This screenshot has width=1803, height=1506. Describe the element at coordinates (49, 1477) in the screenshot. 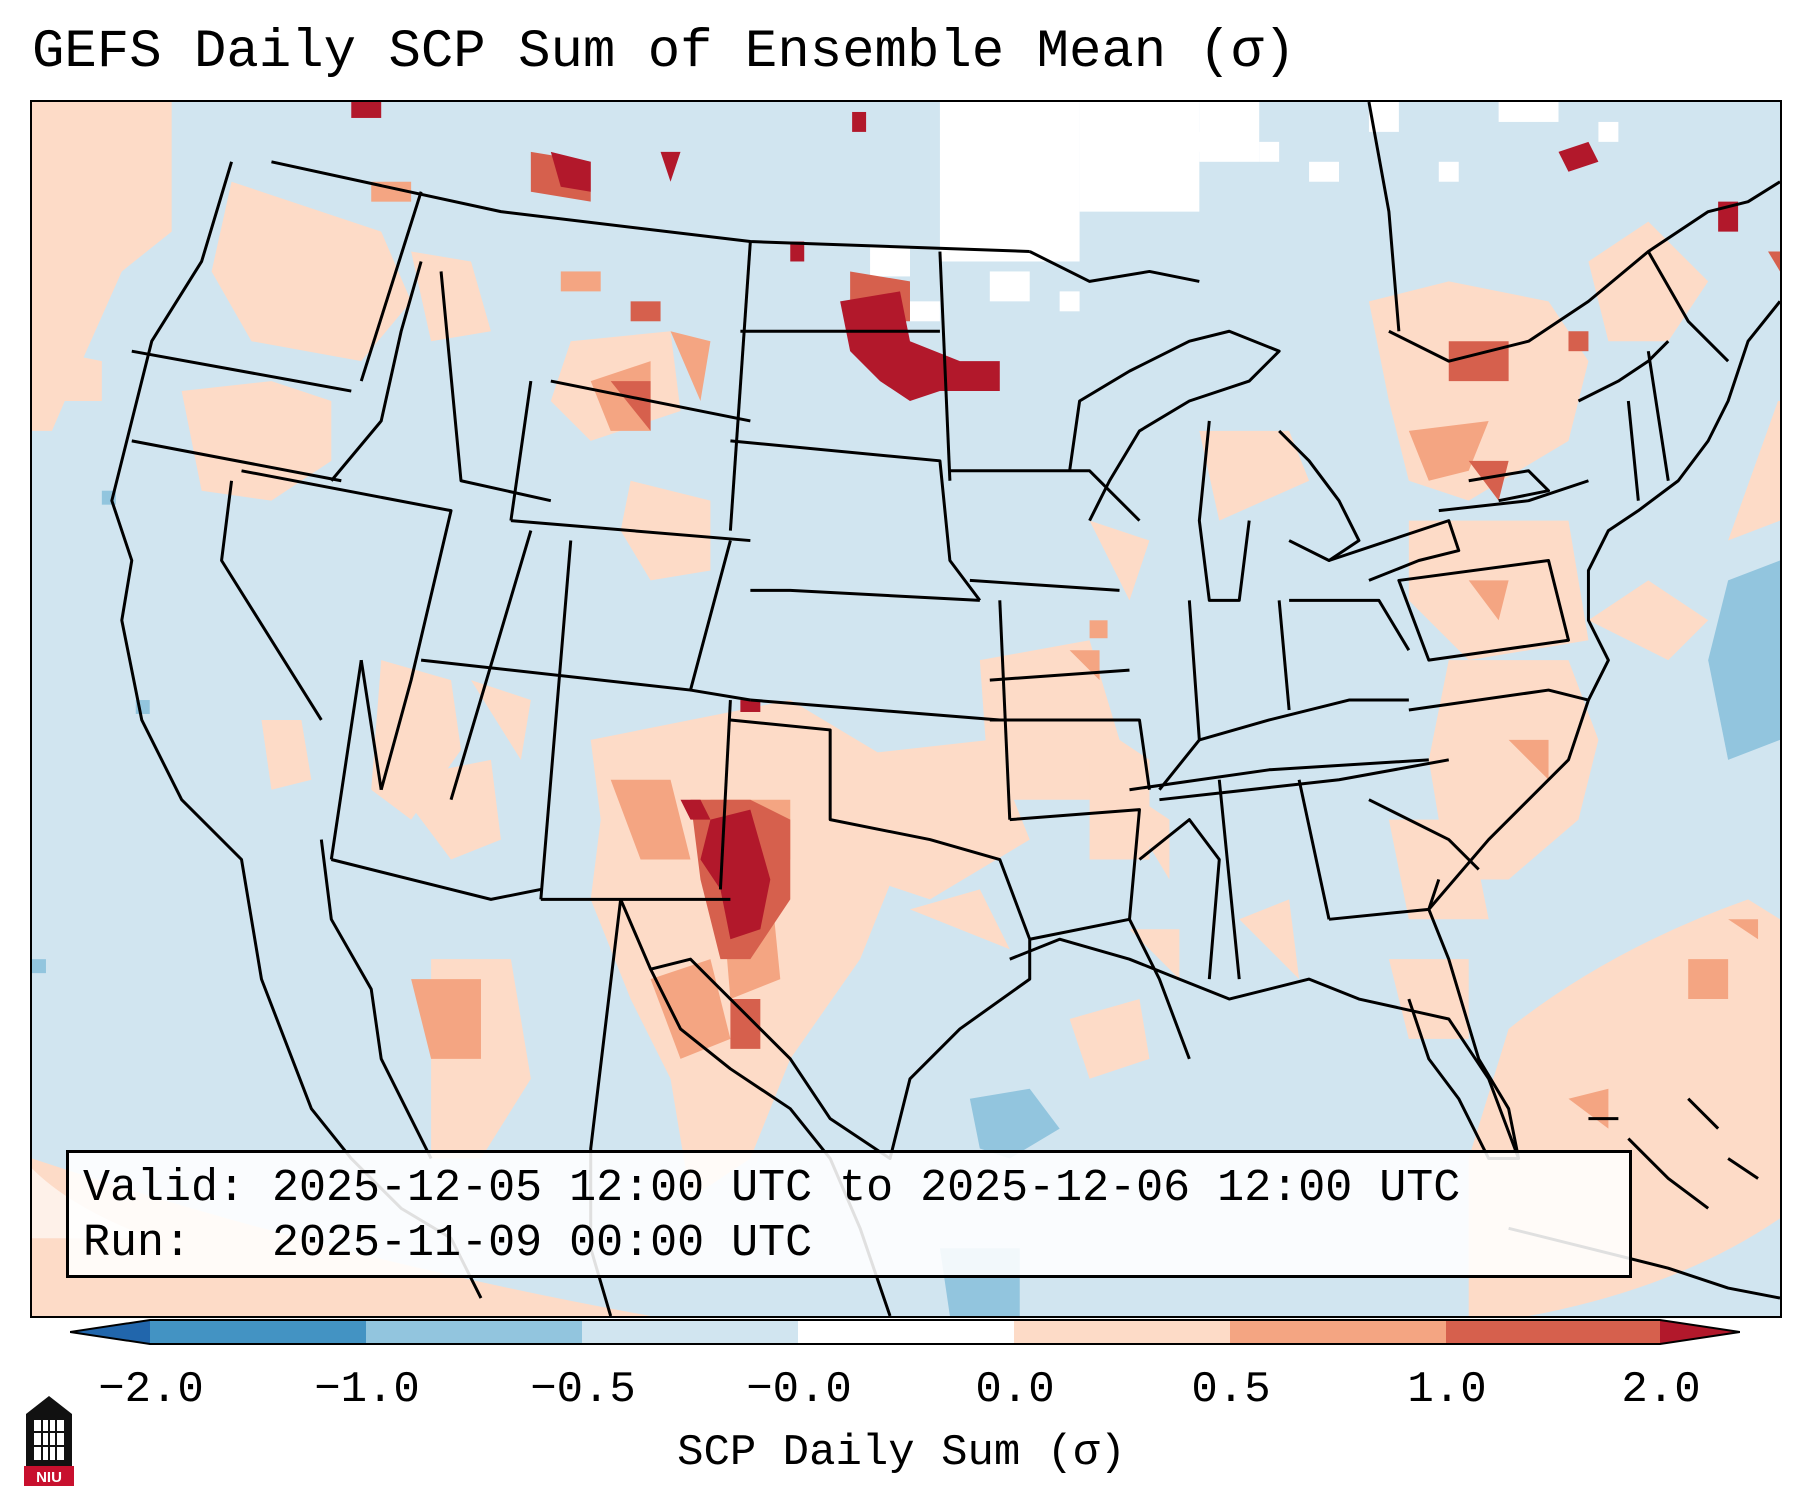

I see `logo-text: NIU` at that location.